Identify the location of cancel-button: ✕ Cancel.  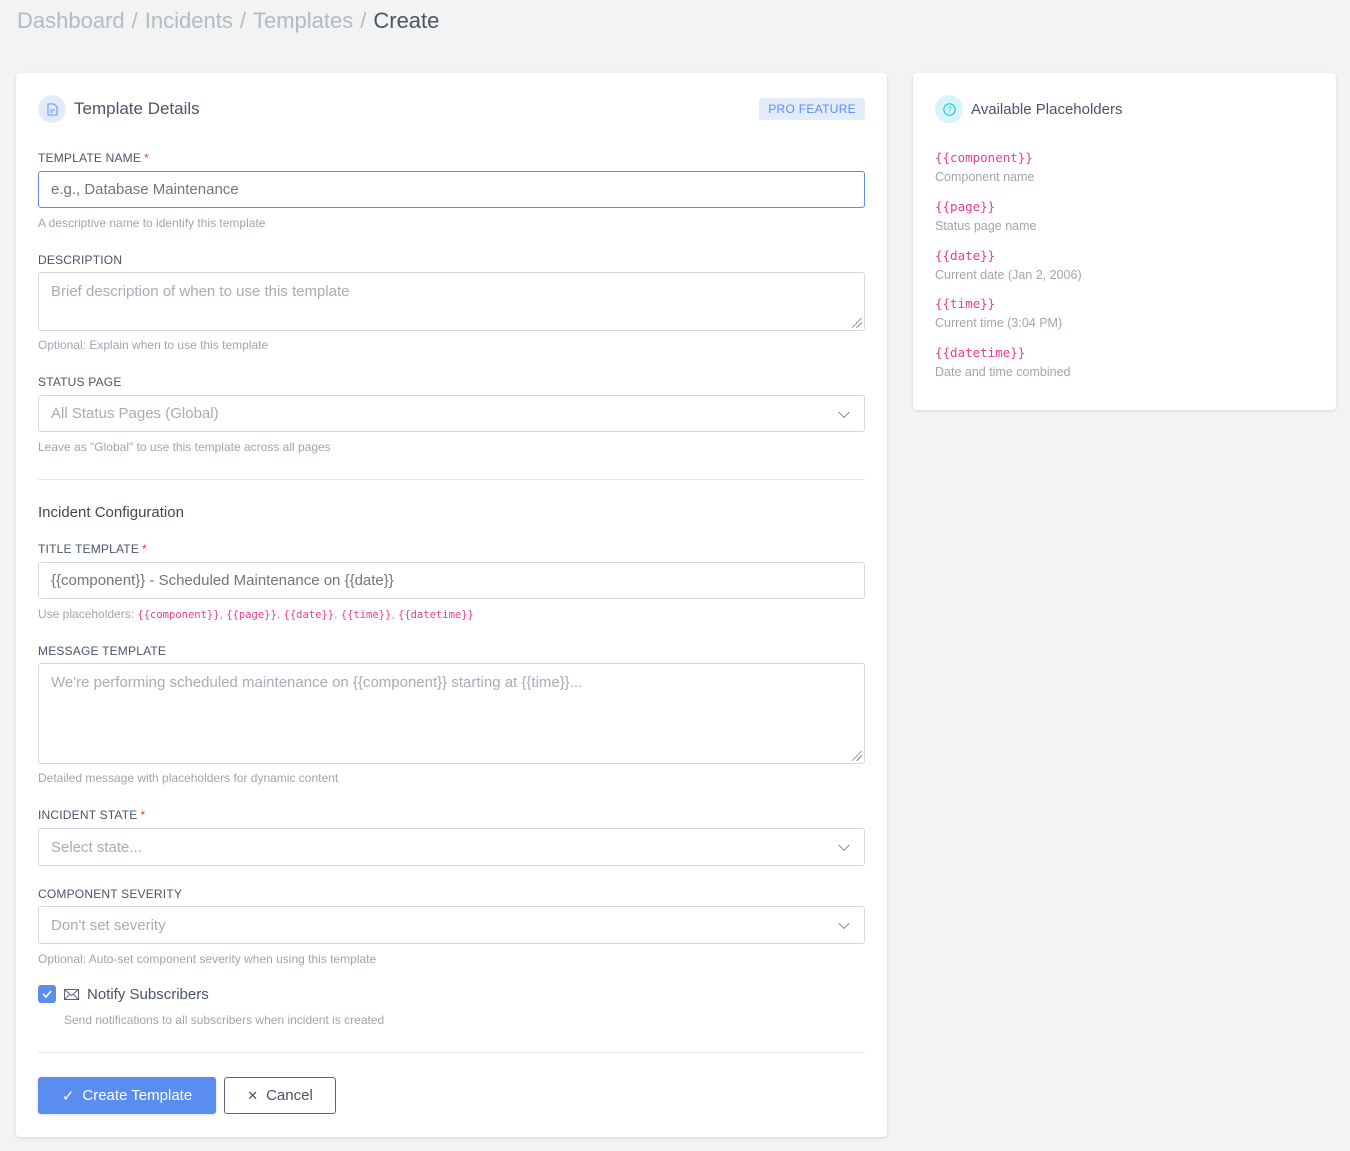
(280, 1095).